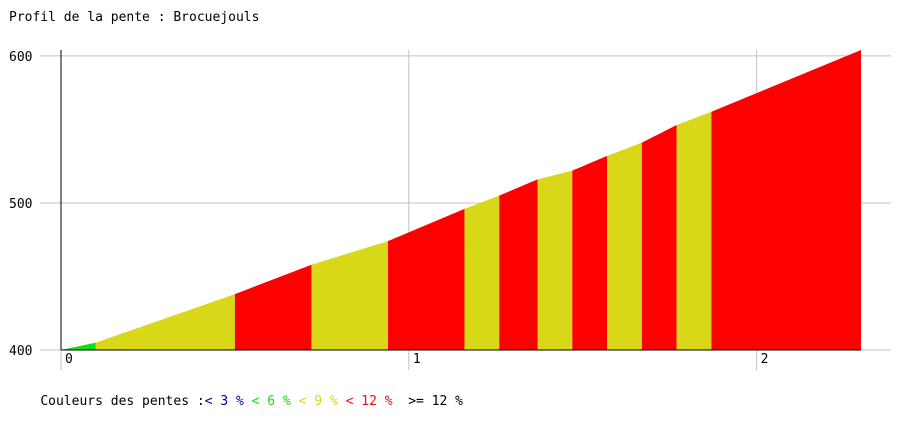 This screenshot has width=900, height=424. What do you see at coordinates (318, 401) in the screenshot?
I see `legend-item-lt9: < 9 %` at bounding box center [318, 401].